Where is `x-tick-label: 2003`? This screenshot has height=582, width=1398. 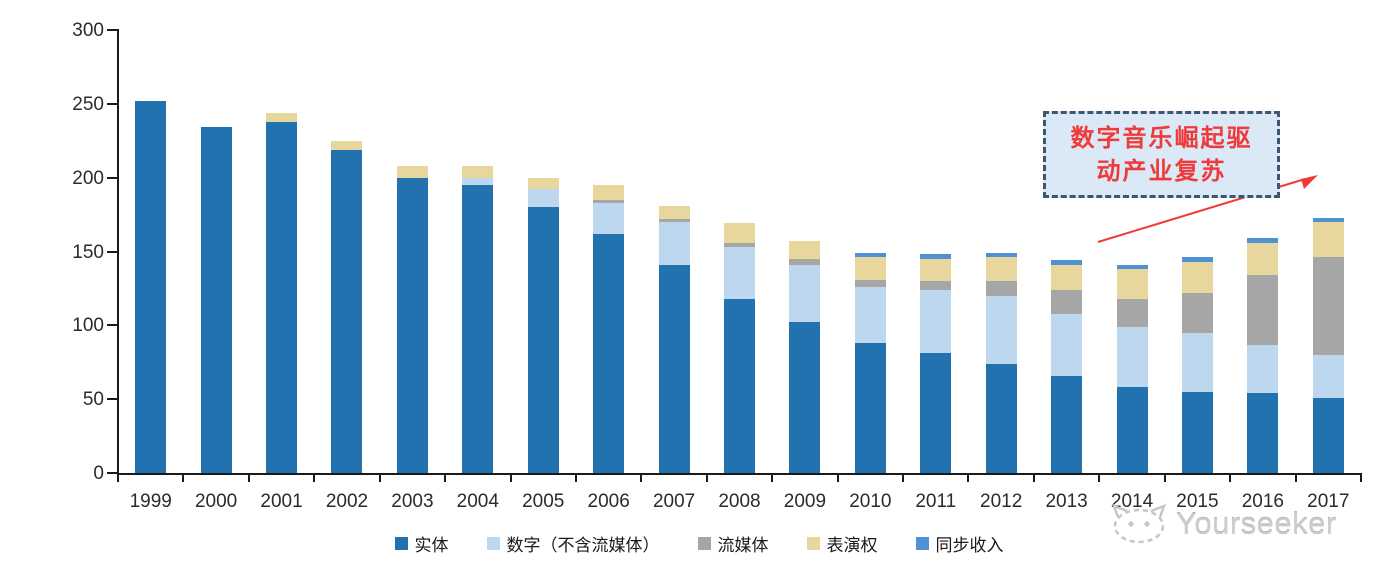 x-tick-label: 2003 is located at coordinates (412, 501).